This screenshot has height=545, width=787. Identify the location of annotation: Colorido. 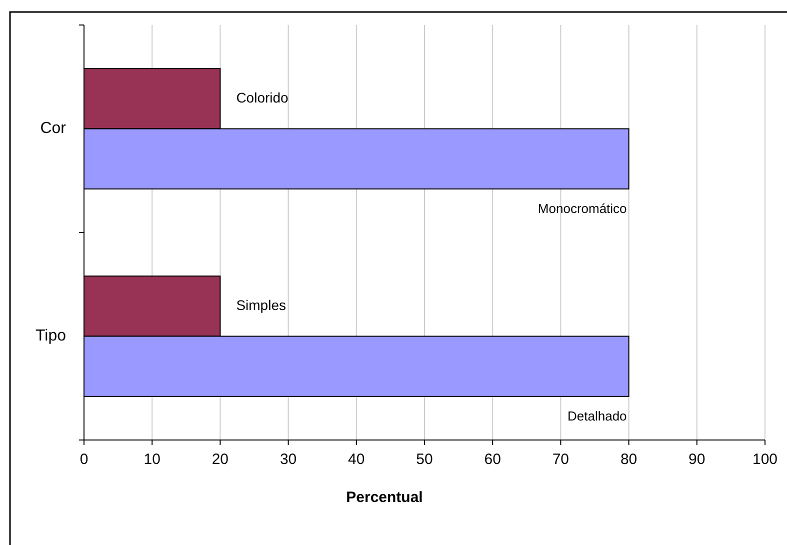
(262, 97).